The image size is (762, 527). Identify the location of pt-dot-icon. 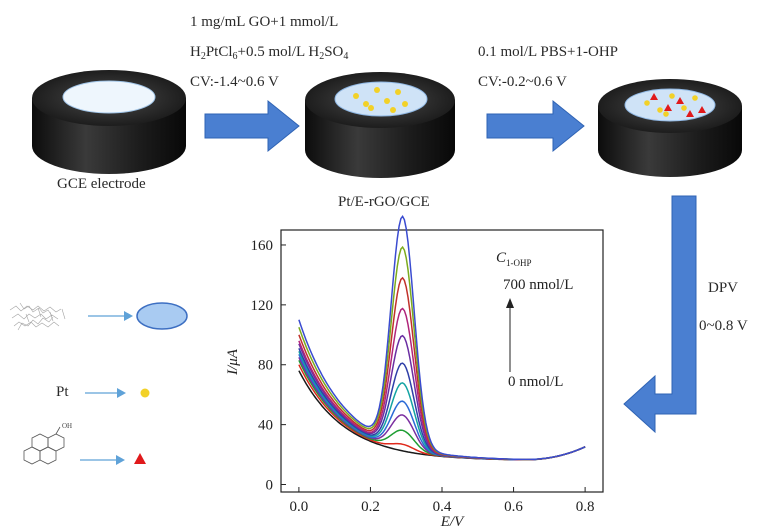
(145, 393).